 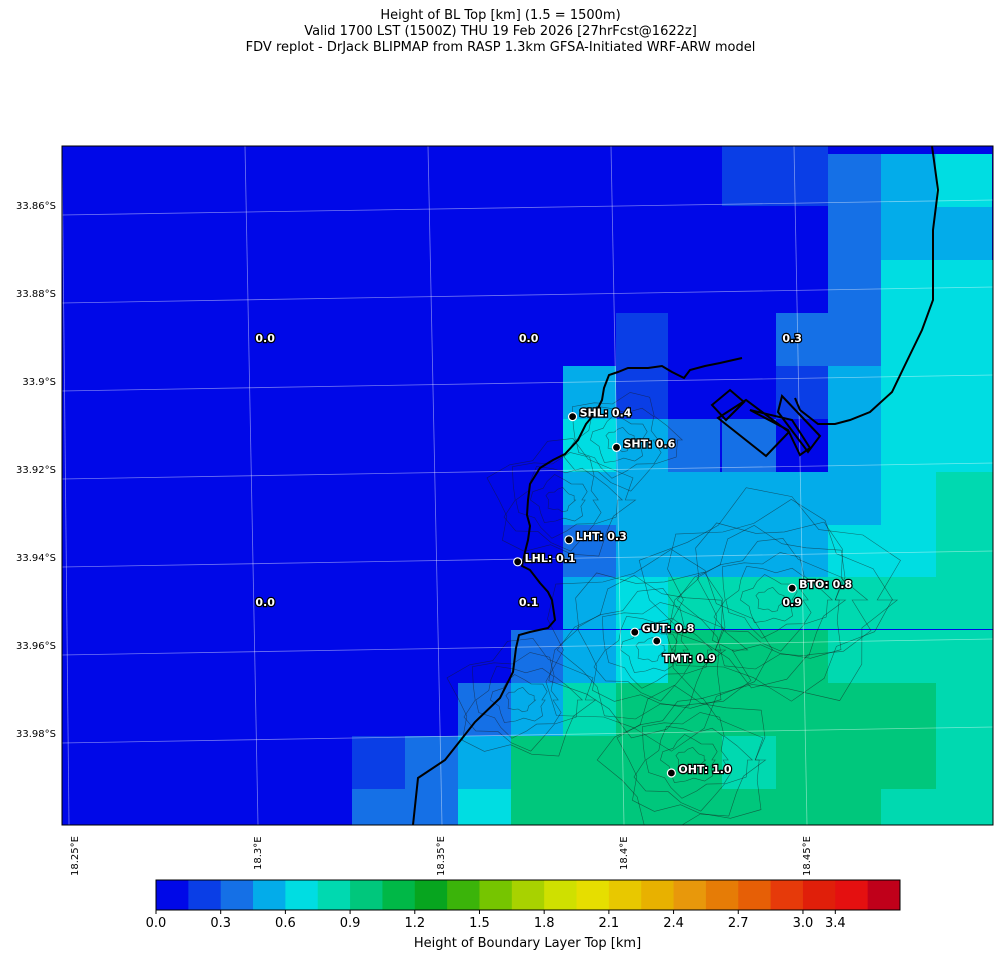 What do you see at coordinates (221, 923) in the screenshot?
I see `colorbar-tick-label: 0.3` at bounding box center [221, 923].